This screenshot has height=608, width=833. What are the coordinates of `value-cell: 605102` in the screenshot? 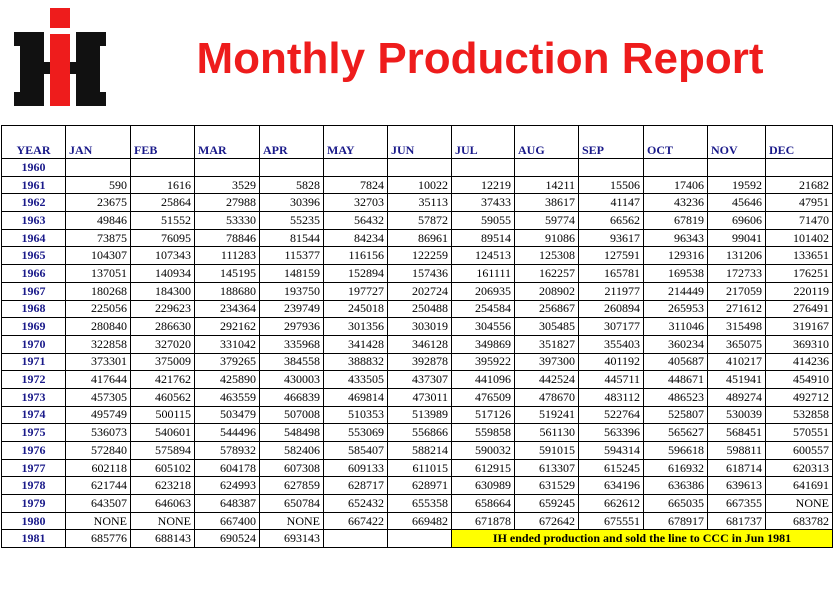 It's located at (162, 468).